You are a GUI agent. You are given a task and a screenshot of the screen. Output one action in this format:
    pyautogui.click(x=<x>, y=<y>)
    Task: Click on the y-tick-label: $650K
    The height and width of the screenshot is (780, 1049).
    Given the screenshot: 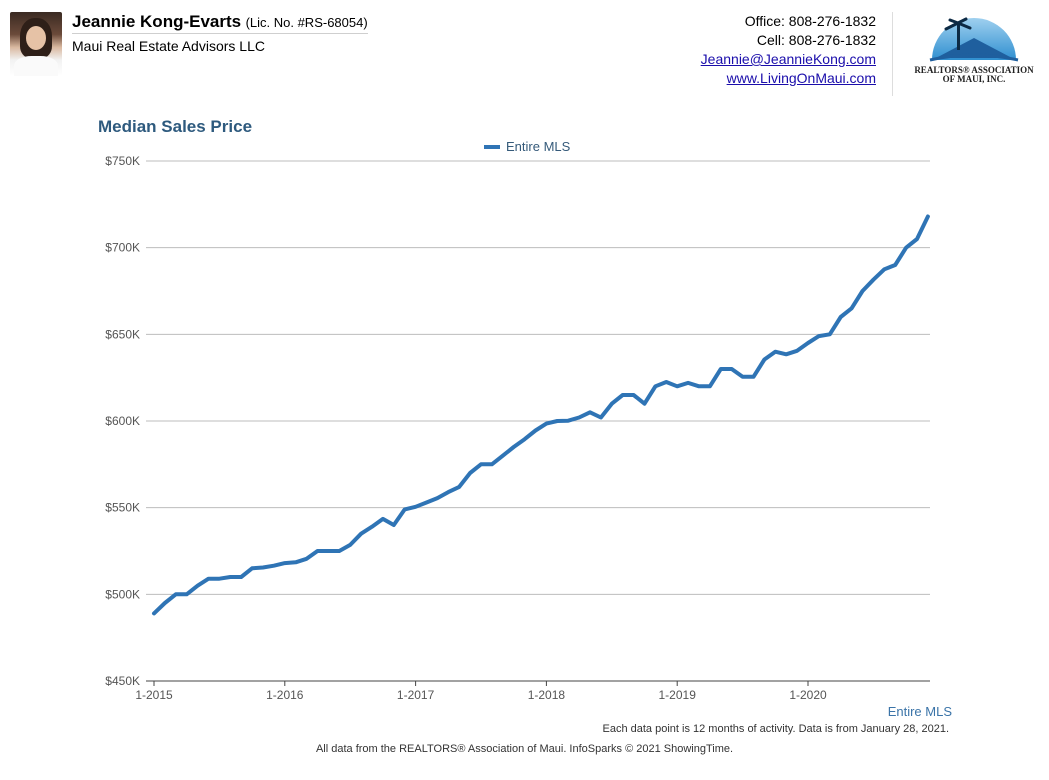 What is the action you would take?
    pyautogui.click(x=122, y=334)
    